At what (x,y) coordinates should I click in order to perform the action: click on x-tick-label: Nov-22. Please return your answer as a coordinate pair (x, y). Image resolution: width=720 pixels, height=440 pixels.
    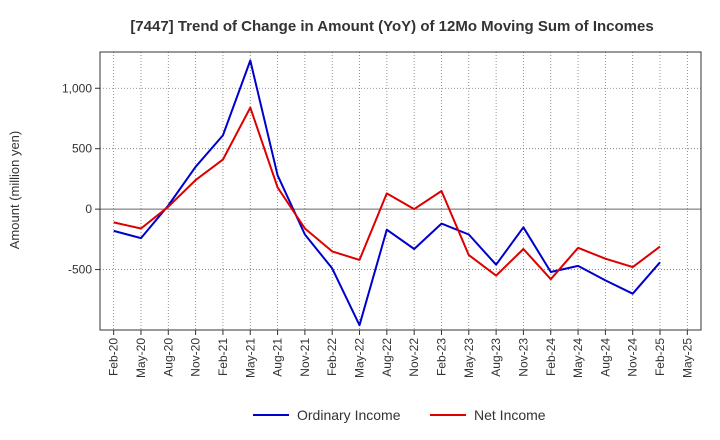
    Looking at the image, I should click on (414, 357).